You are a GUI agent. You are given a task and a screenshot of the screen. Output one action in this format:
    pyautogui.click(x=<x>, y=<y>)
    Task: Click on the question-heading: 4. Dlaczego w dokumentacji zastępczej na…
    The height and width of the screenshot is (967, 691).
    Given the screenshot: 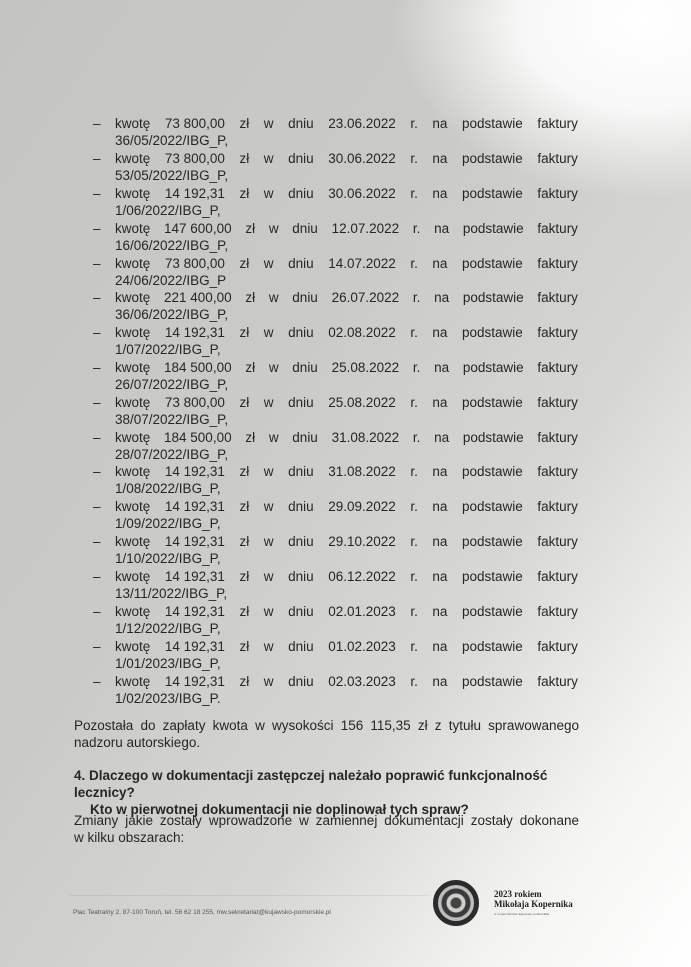 What is the action you would take?
    pyautogui.click(x=331, y=792)
    